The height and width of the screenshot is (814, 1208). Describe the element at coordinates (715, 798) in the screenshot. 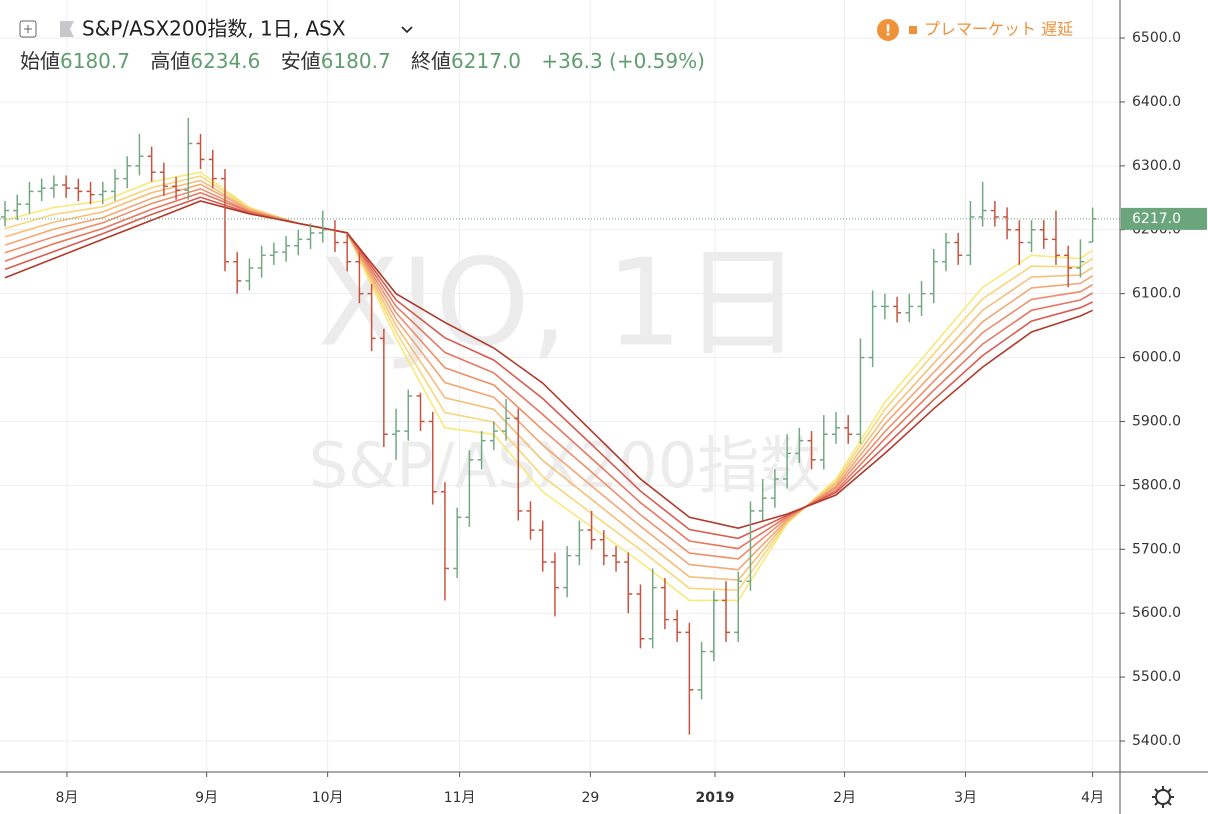

I see `x-tick-label: 2019` at that location.